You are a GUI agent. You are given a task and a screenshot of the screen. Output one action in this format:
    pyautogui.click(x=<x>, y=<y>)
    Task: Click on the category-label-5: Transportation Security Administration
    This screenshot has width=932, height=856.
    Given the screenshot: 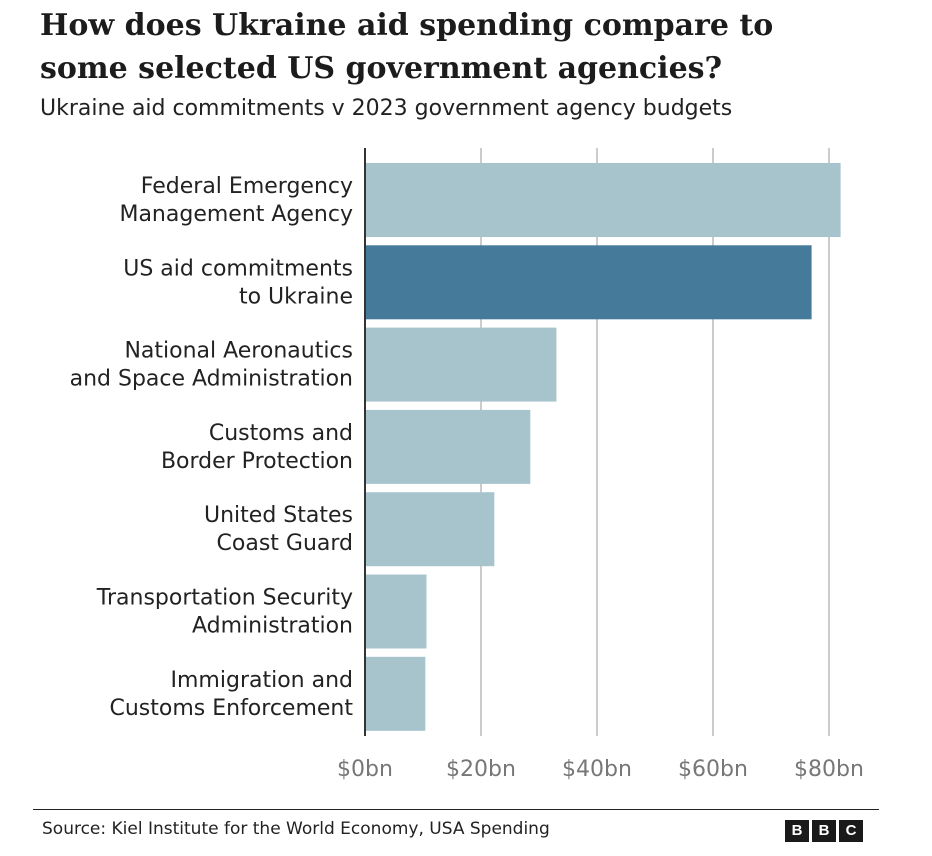 What is the action you would take?
    pyautogui.click(x=224, y=612)
    